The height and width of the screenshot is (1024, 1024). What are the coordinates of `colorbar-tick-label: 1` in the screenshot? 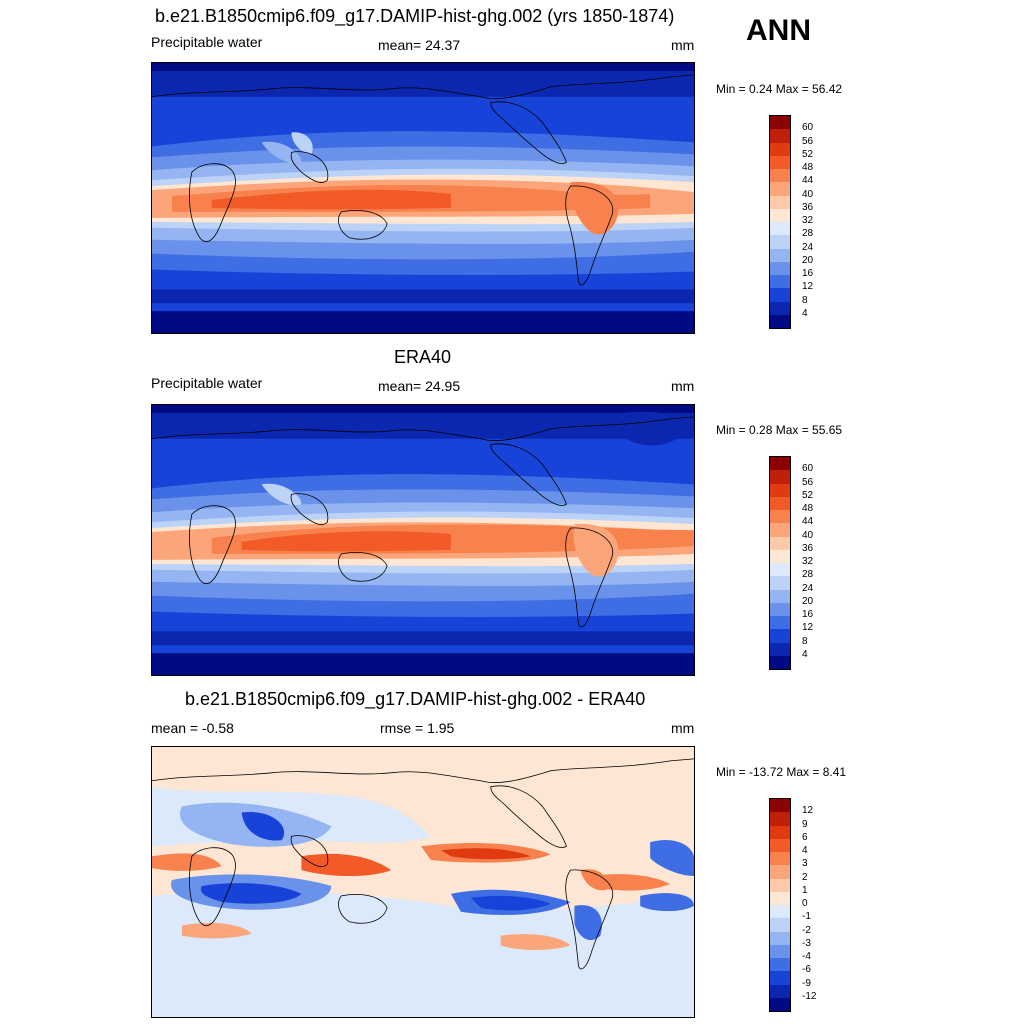 It's located at (805, 890).